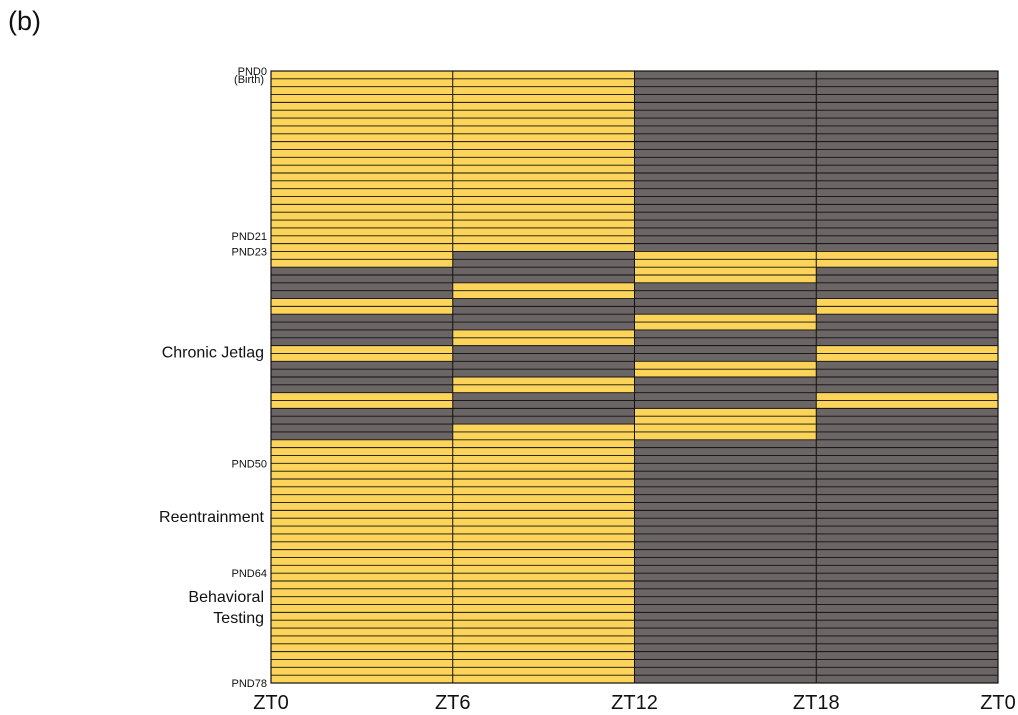 This screenshot has width=1018, height=715. What do you see at coordinates (226, 597) in the screenshot?
I see `annotation-label: Behavioral` at bounding box center [226, 597].